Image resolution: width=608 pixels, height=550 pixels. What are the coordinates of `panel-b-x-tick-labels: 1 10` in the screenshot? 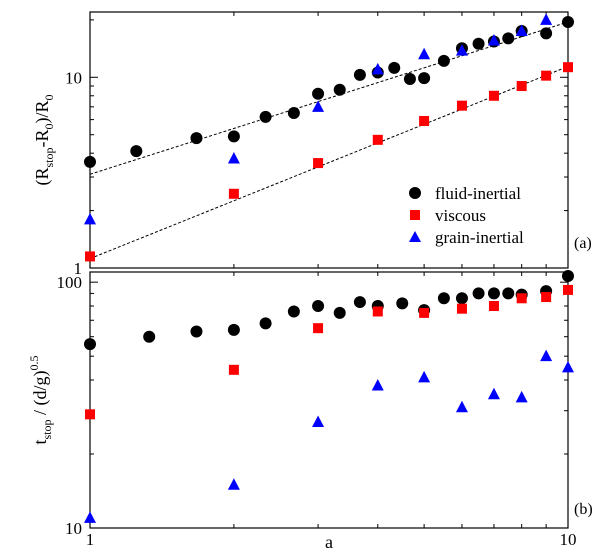 It's located at (331, 539).